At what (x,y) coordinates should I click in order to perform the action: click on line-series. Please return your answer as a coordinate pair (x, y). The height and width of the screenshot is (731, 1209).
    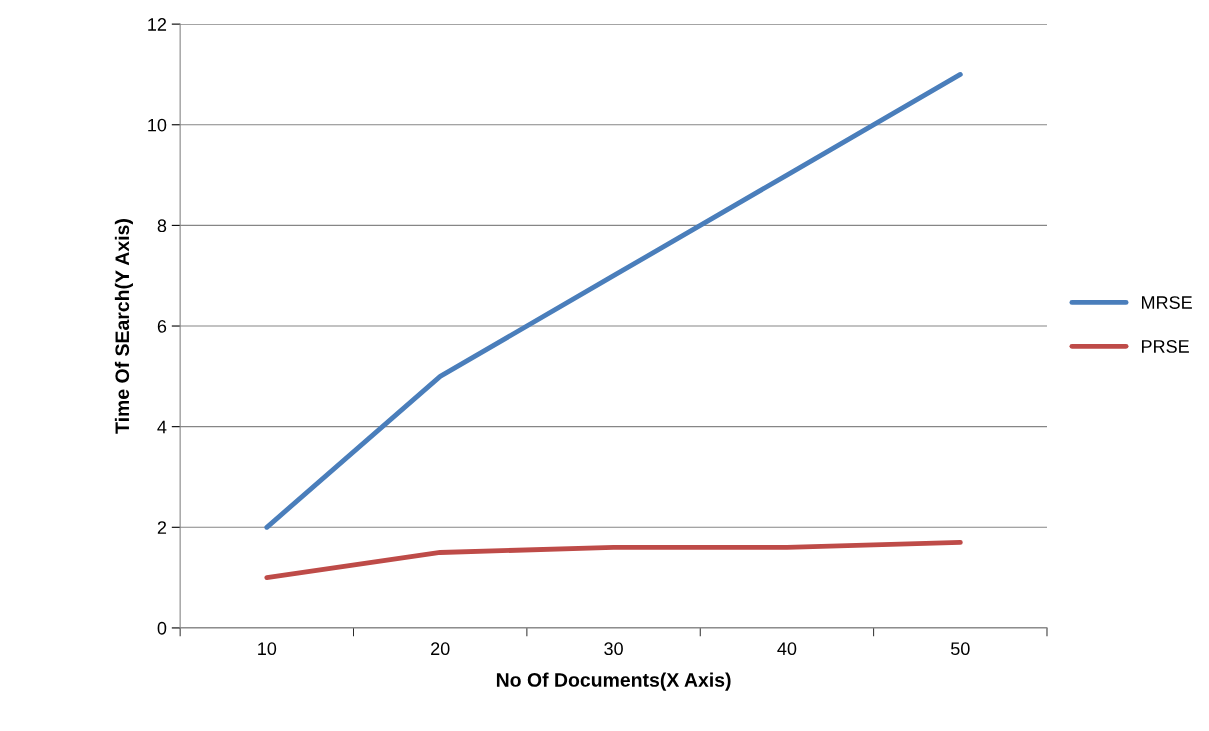
    Looking at the image, I should click on (613, 560).